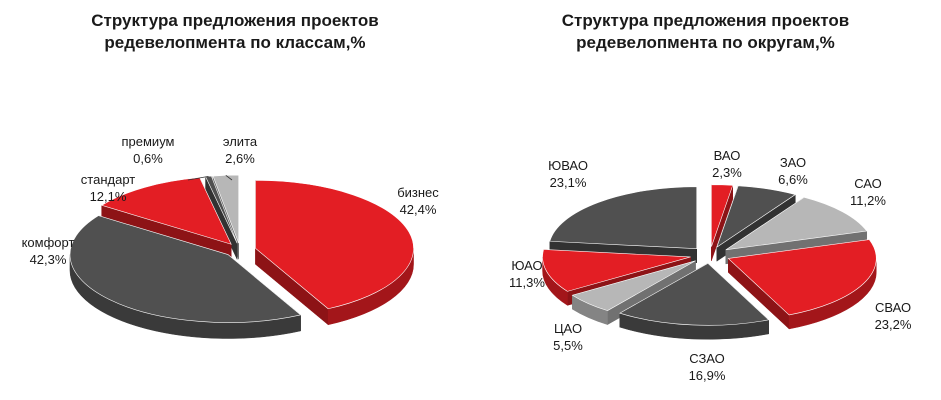  I want to click on chart-title-line: редевелопмента по классам,%, so click(235, 42).